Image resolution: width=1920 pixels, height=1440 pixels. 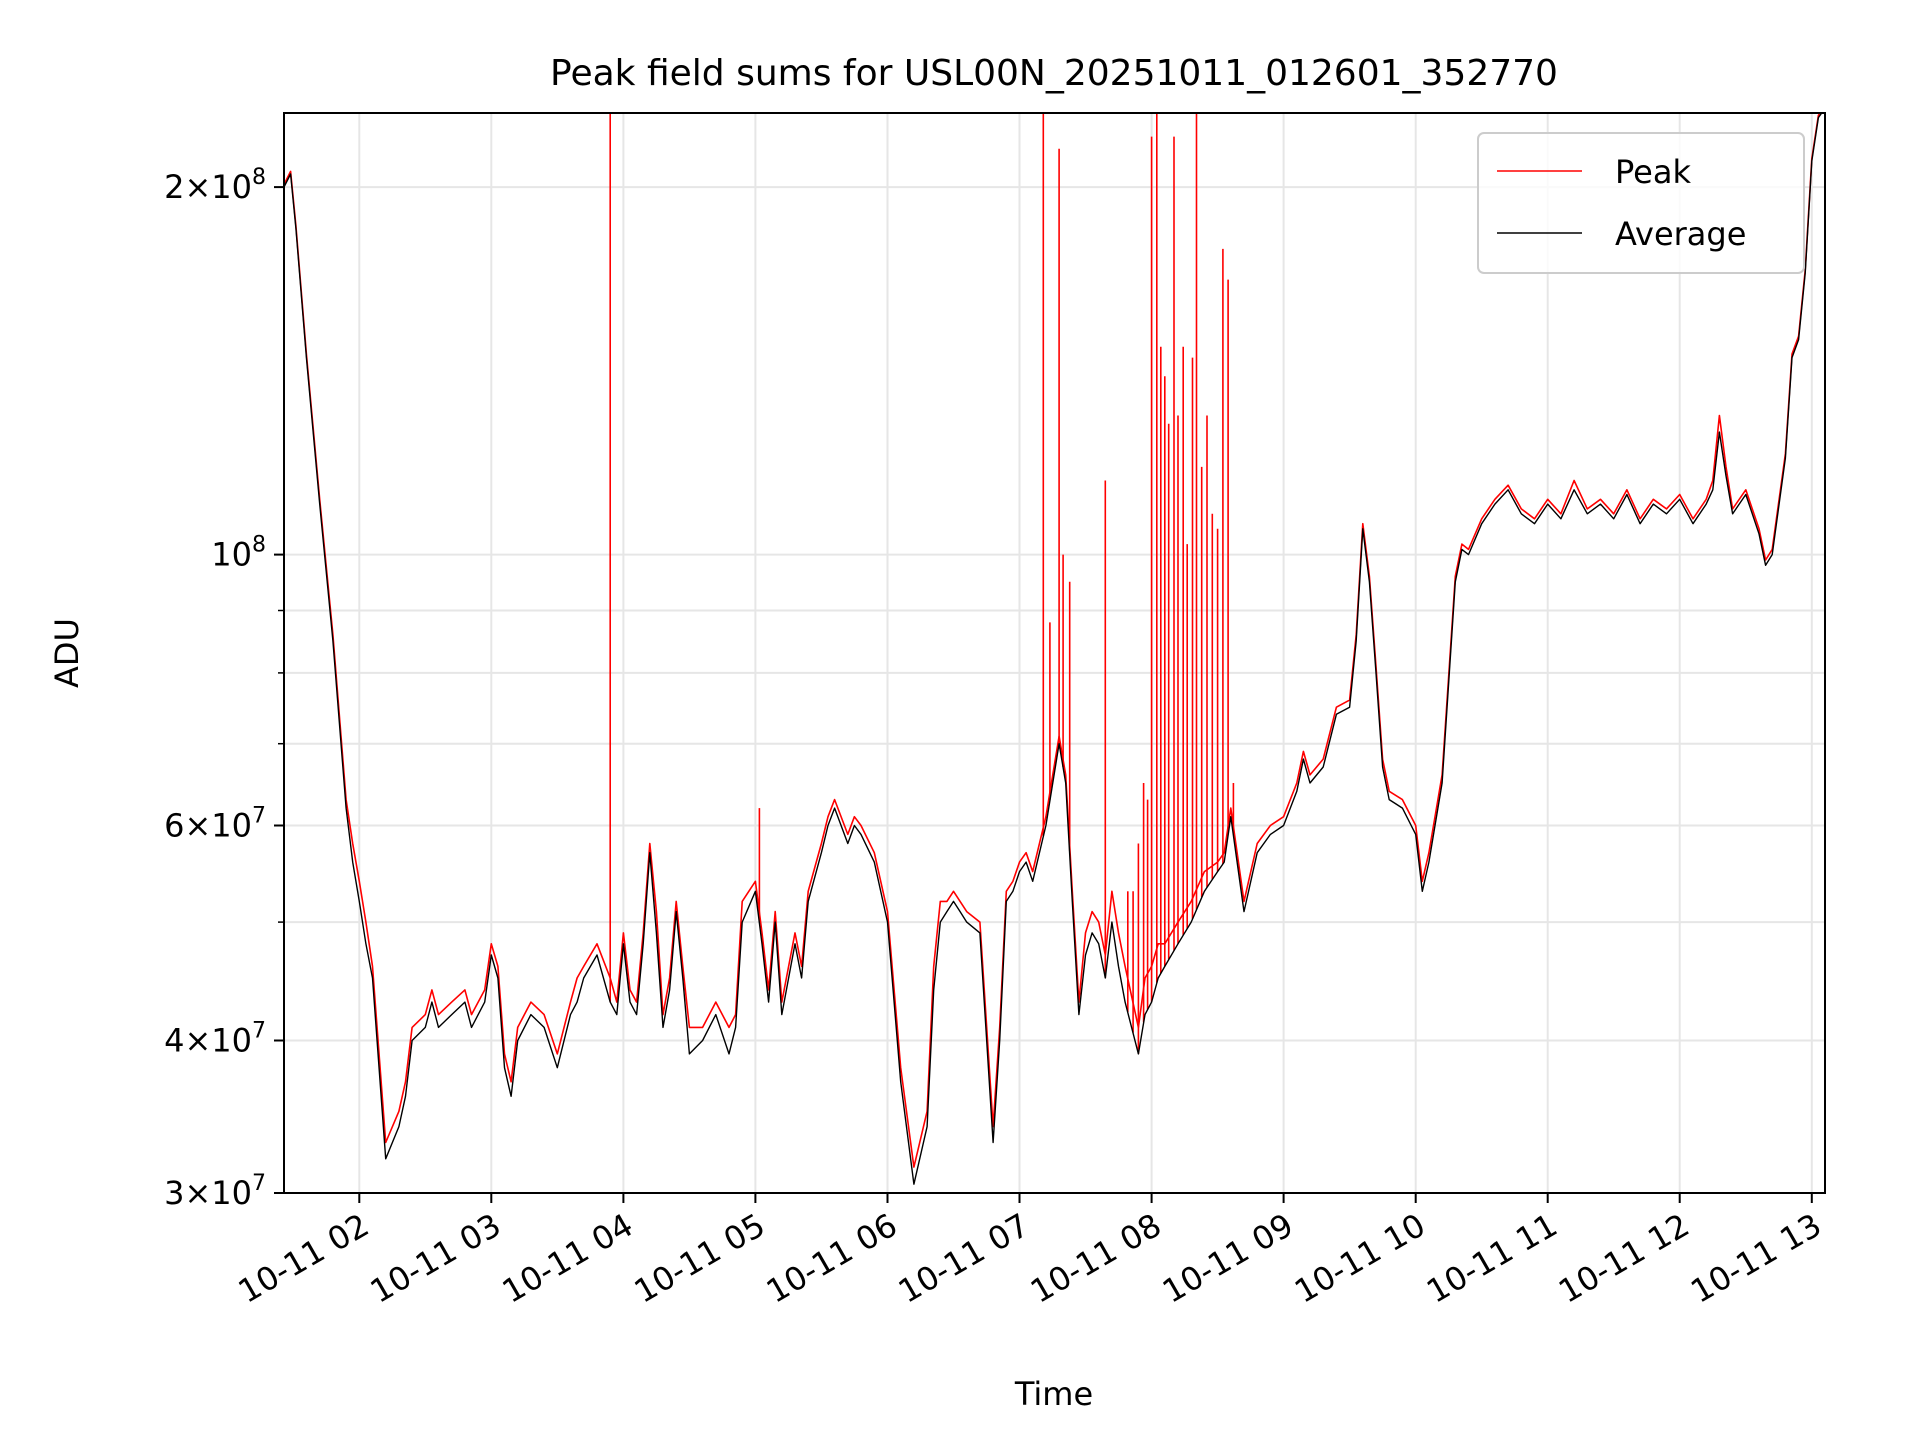 I want to click on y-tick-label: 108, so click(x=238, y=553).